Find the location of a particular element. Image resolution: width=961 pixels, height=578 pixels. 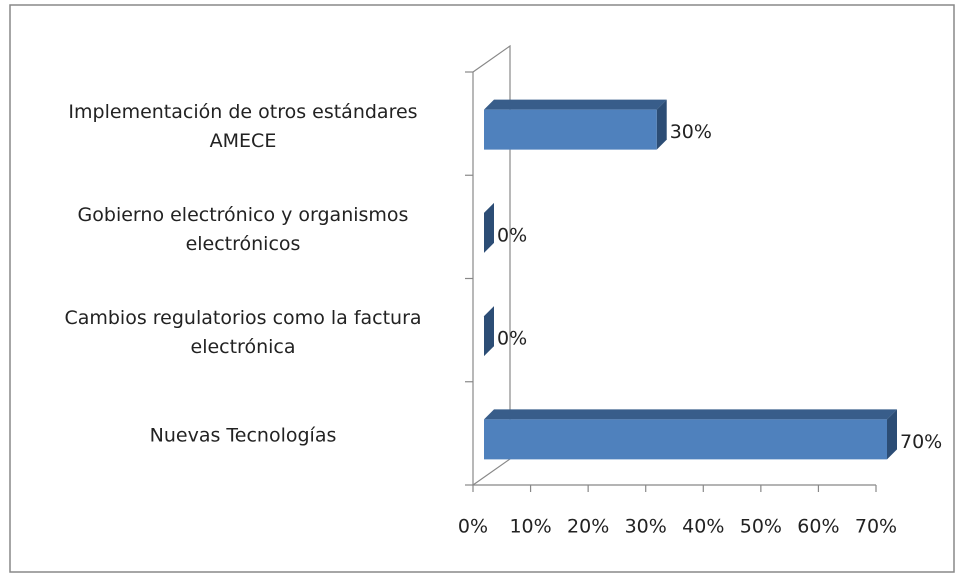

y-tick-label: Implementación de otros estándares AMECE is located at coordinates (243, 126).